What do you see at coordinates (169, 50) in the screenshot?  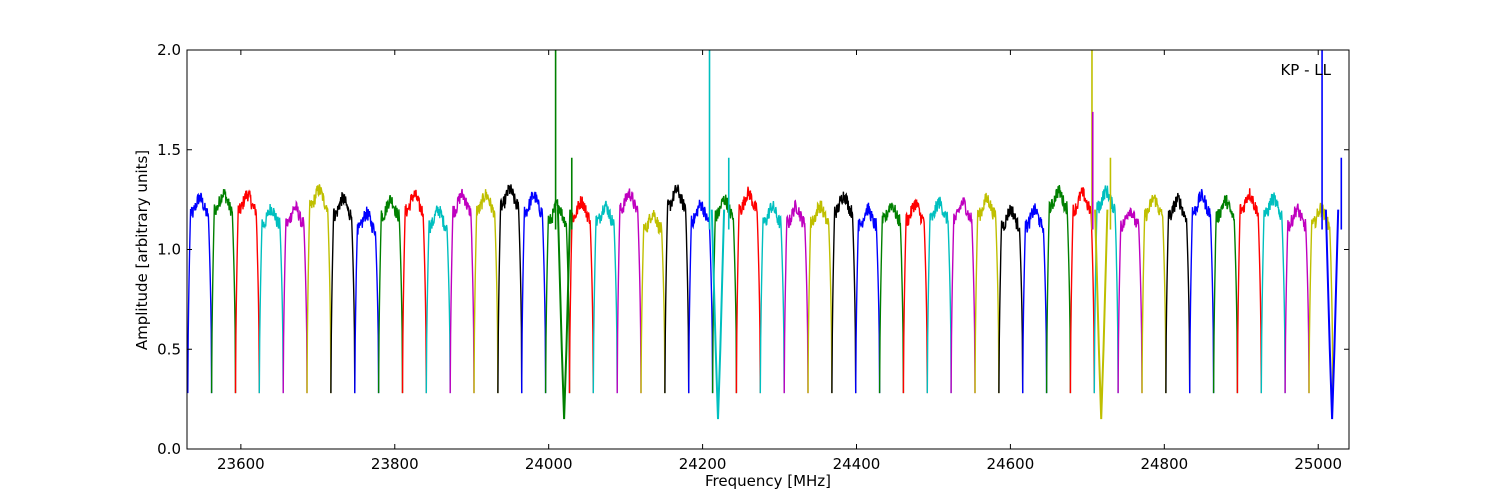 I see `y-tick-label: 2.0` at bounding box center [169, 50].